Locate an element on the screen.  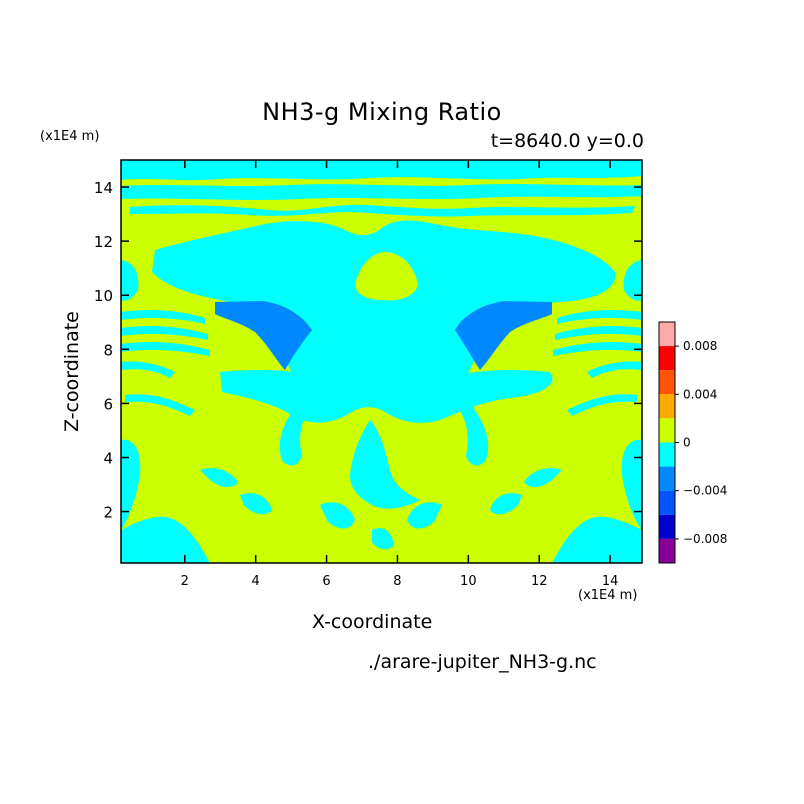
chart-subtitle: t=8640.0 y=0.0 is located at coordinates (567, 141).